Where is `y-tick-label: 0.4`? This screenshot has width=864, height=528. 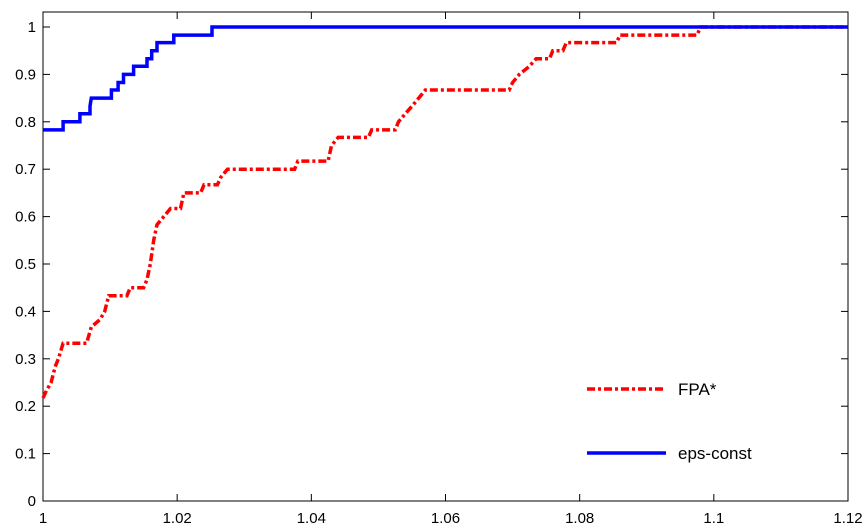 y-tick-label: 0.4 is located at coordinates (25, 311).